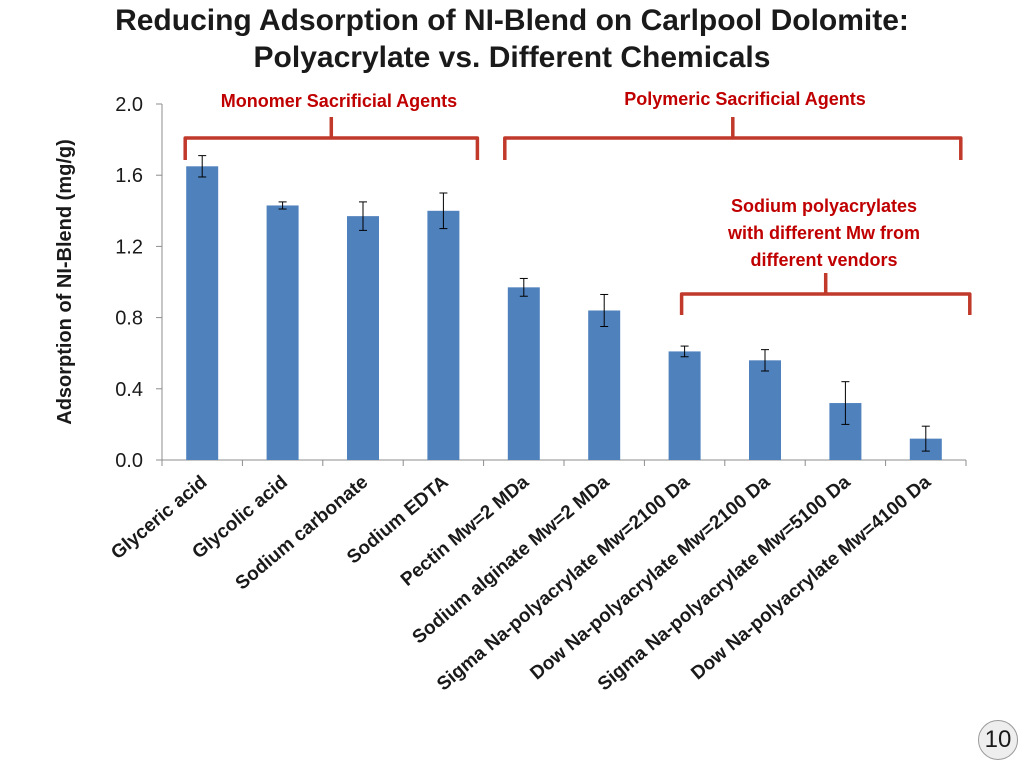 This screenshot has height=768, width=1024. What do you see at coordinates (129, 247) in the screenshot?
I see `y-tick-label: 1.2` at bounding box center [129, 247].